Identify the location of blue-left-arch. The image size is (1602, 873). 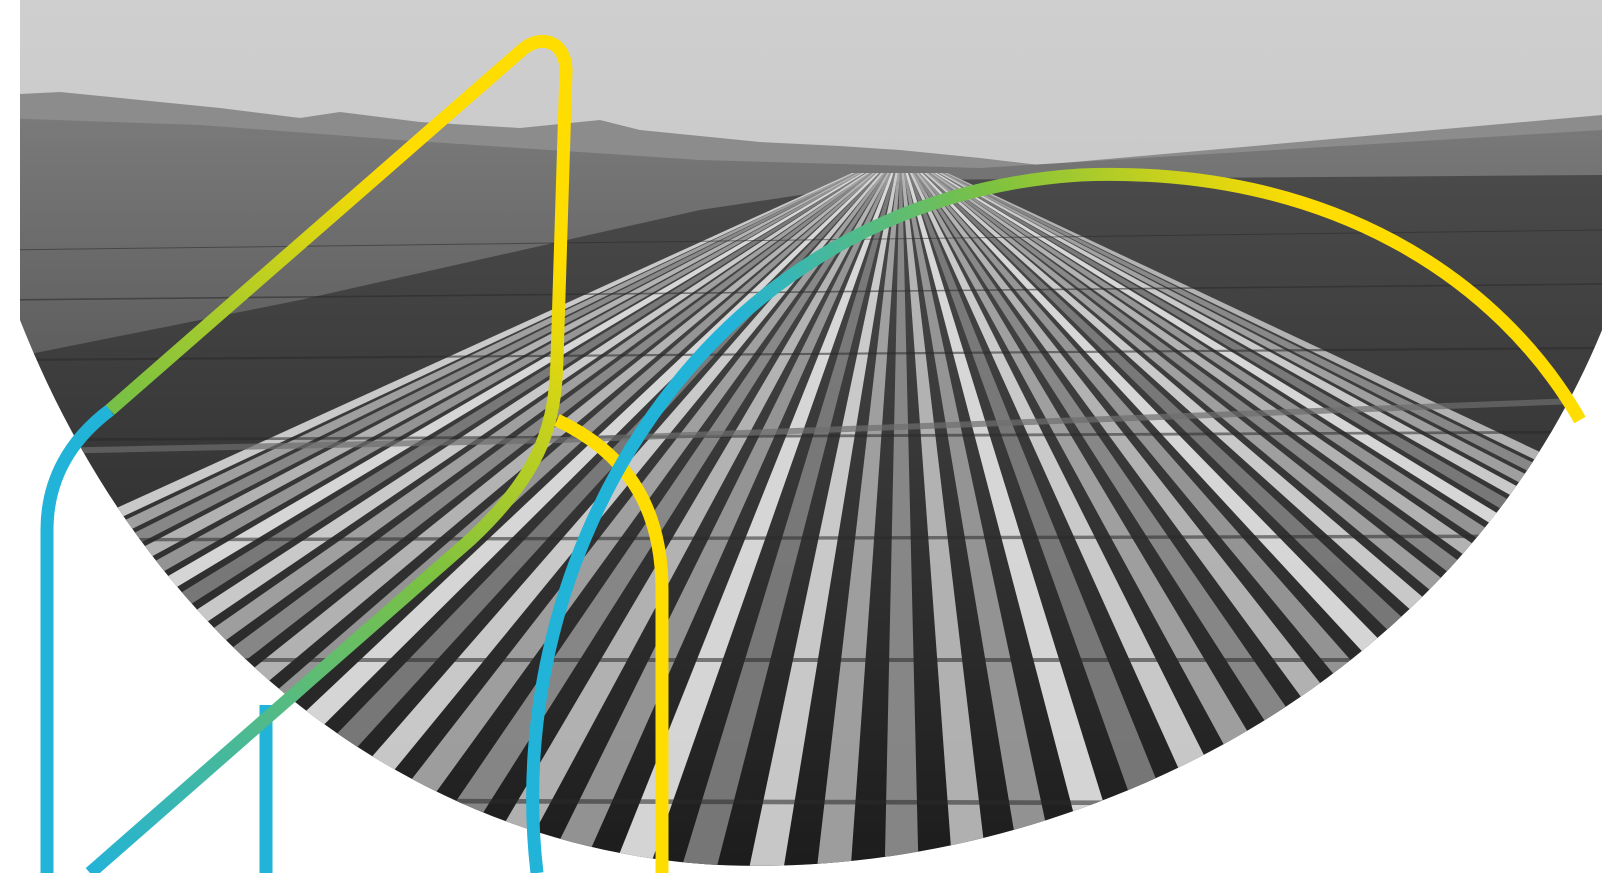
(77, 638).